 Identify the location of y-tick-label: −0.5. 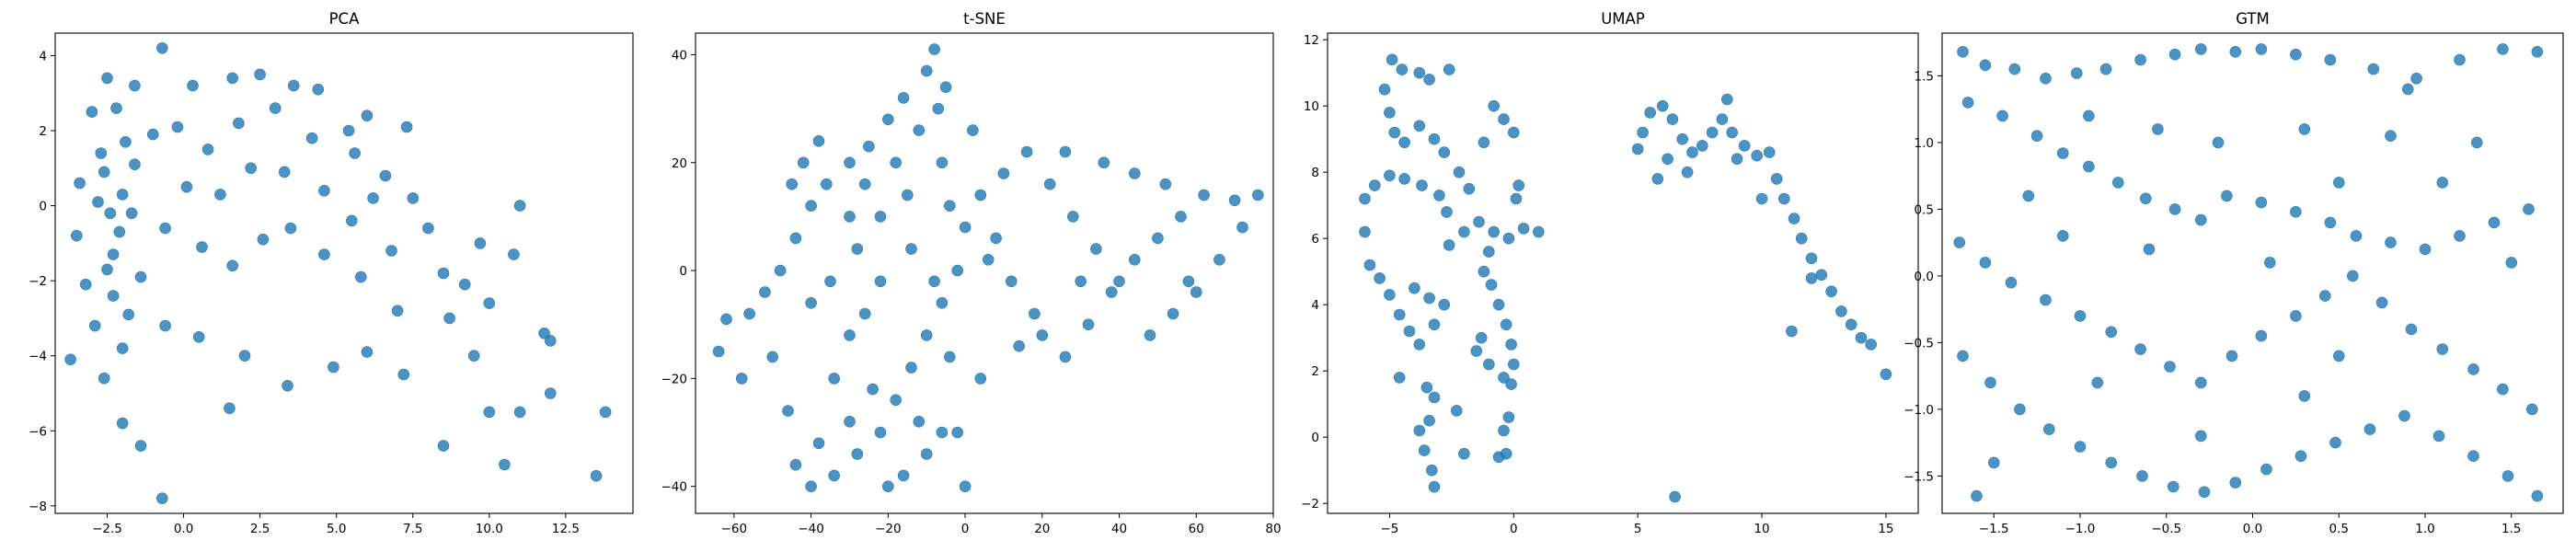
(1918, 343).